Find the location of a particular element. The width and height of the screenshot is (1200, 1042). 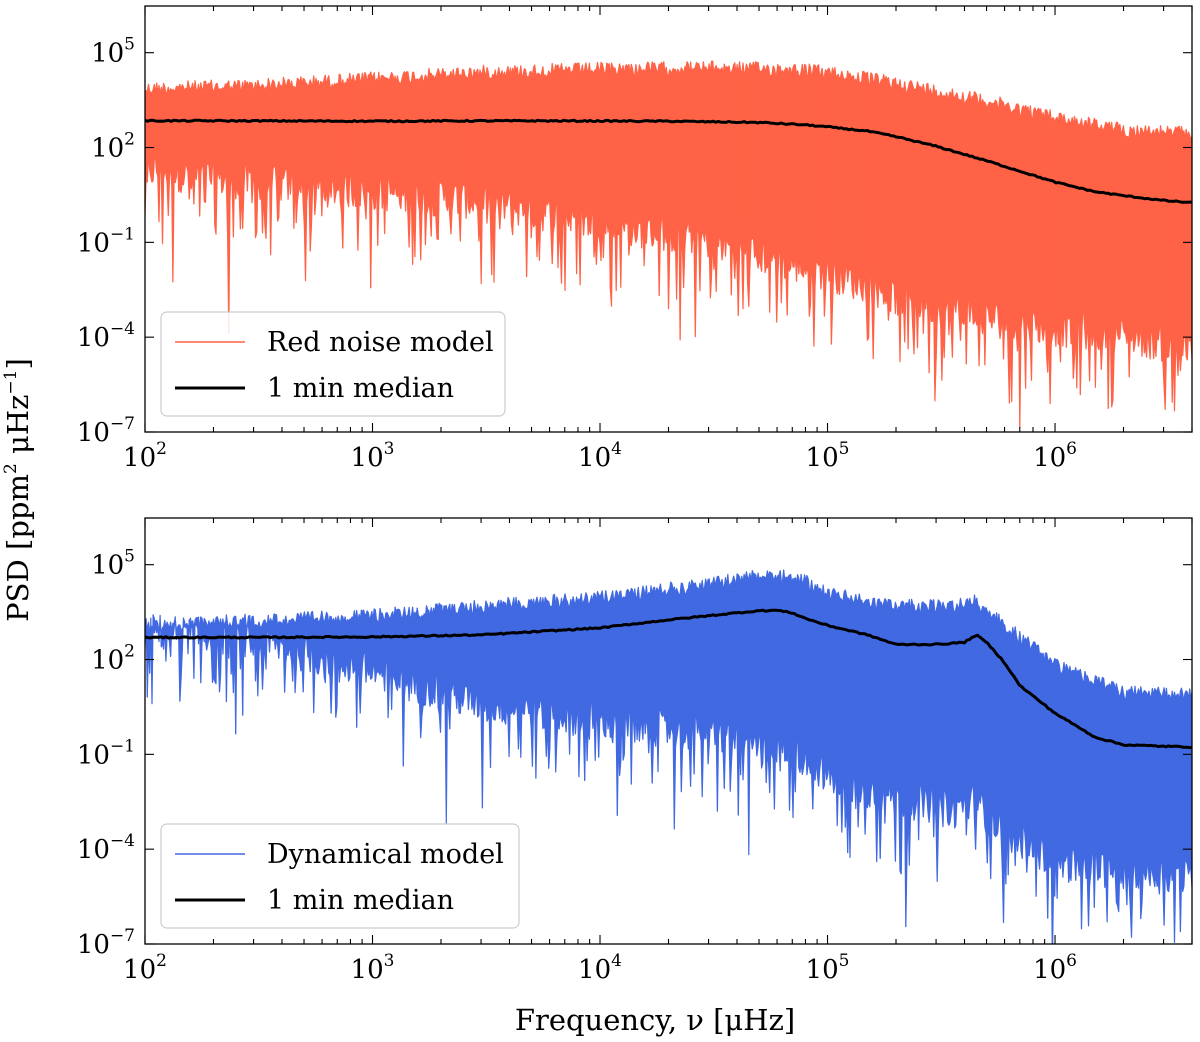

x-axis-label: Frequency, ν [μHz] is located at coordinates (655, 1020).